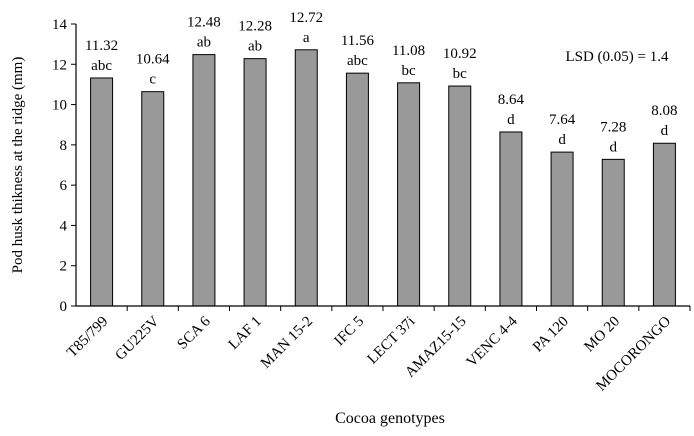  What do you see at coordinates (613, 127) in the screenshot?
I see `value-label: 7.28` at bounding box center [613, 127].